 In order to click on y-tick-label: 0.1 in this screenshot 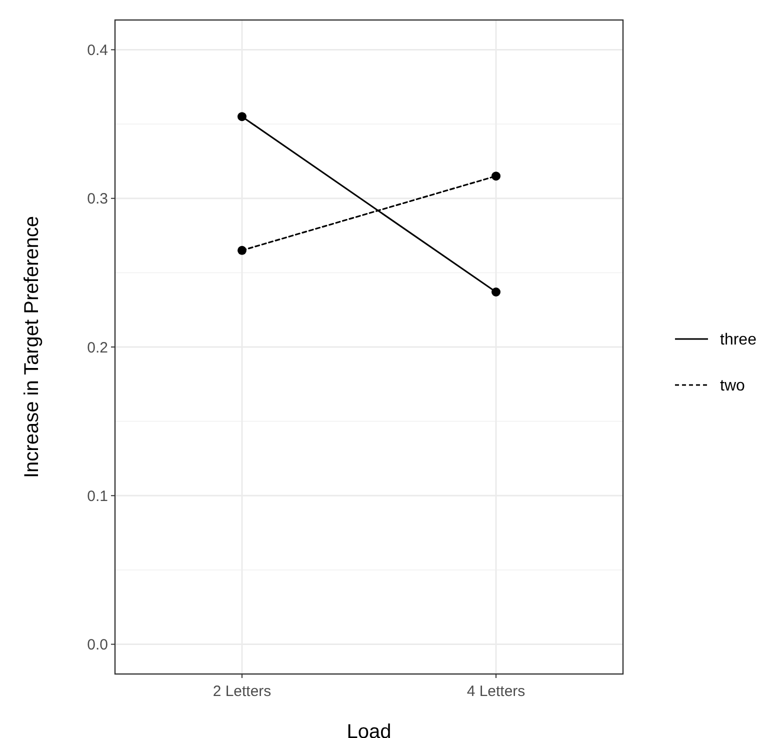, I will do `click(97, 496)`.